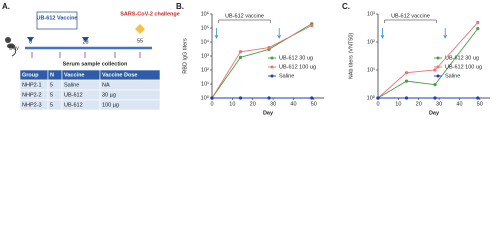 Image resolution: width=500 pixels, height=240 pixels. What do you see at coordinates (32, 95) in the screenshot?
I see `table-cell-text: NHP2-2` at bounding box center [32, 95].